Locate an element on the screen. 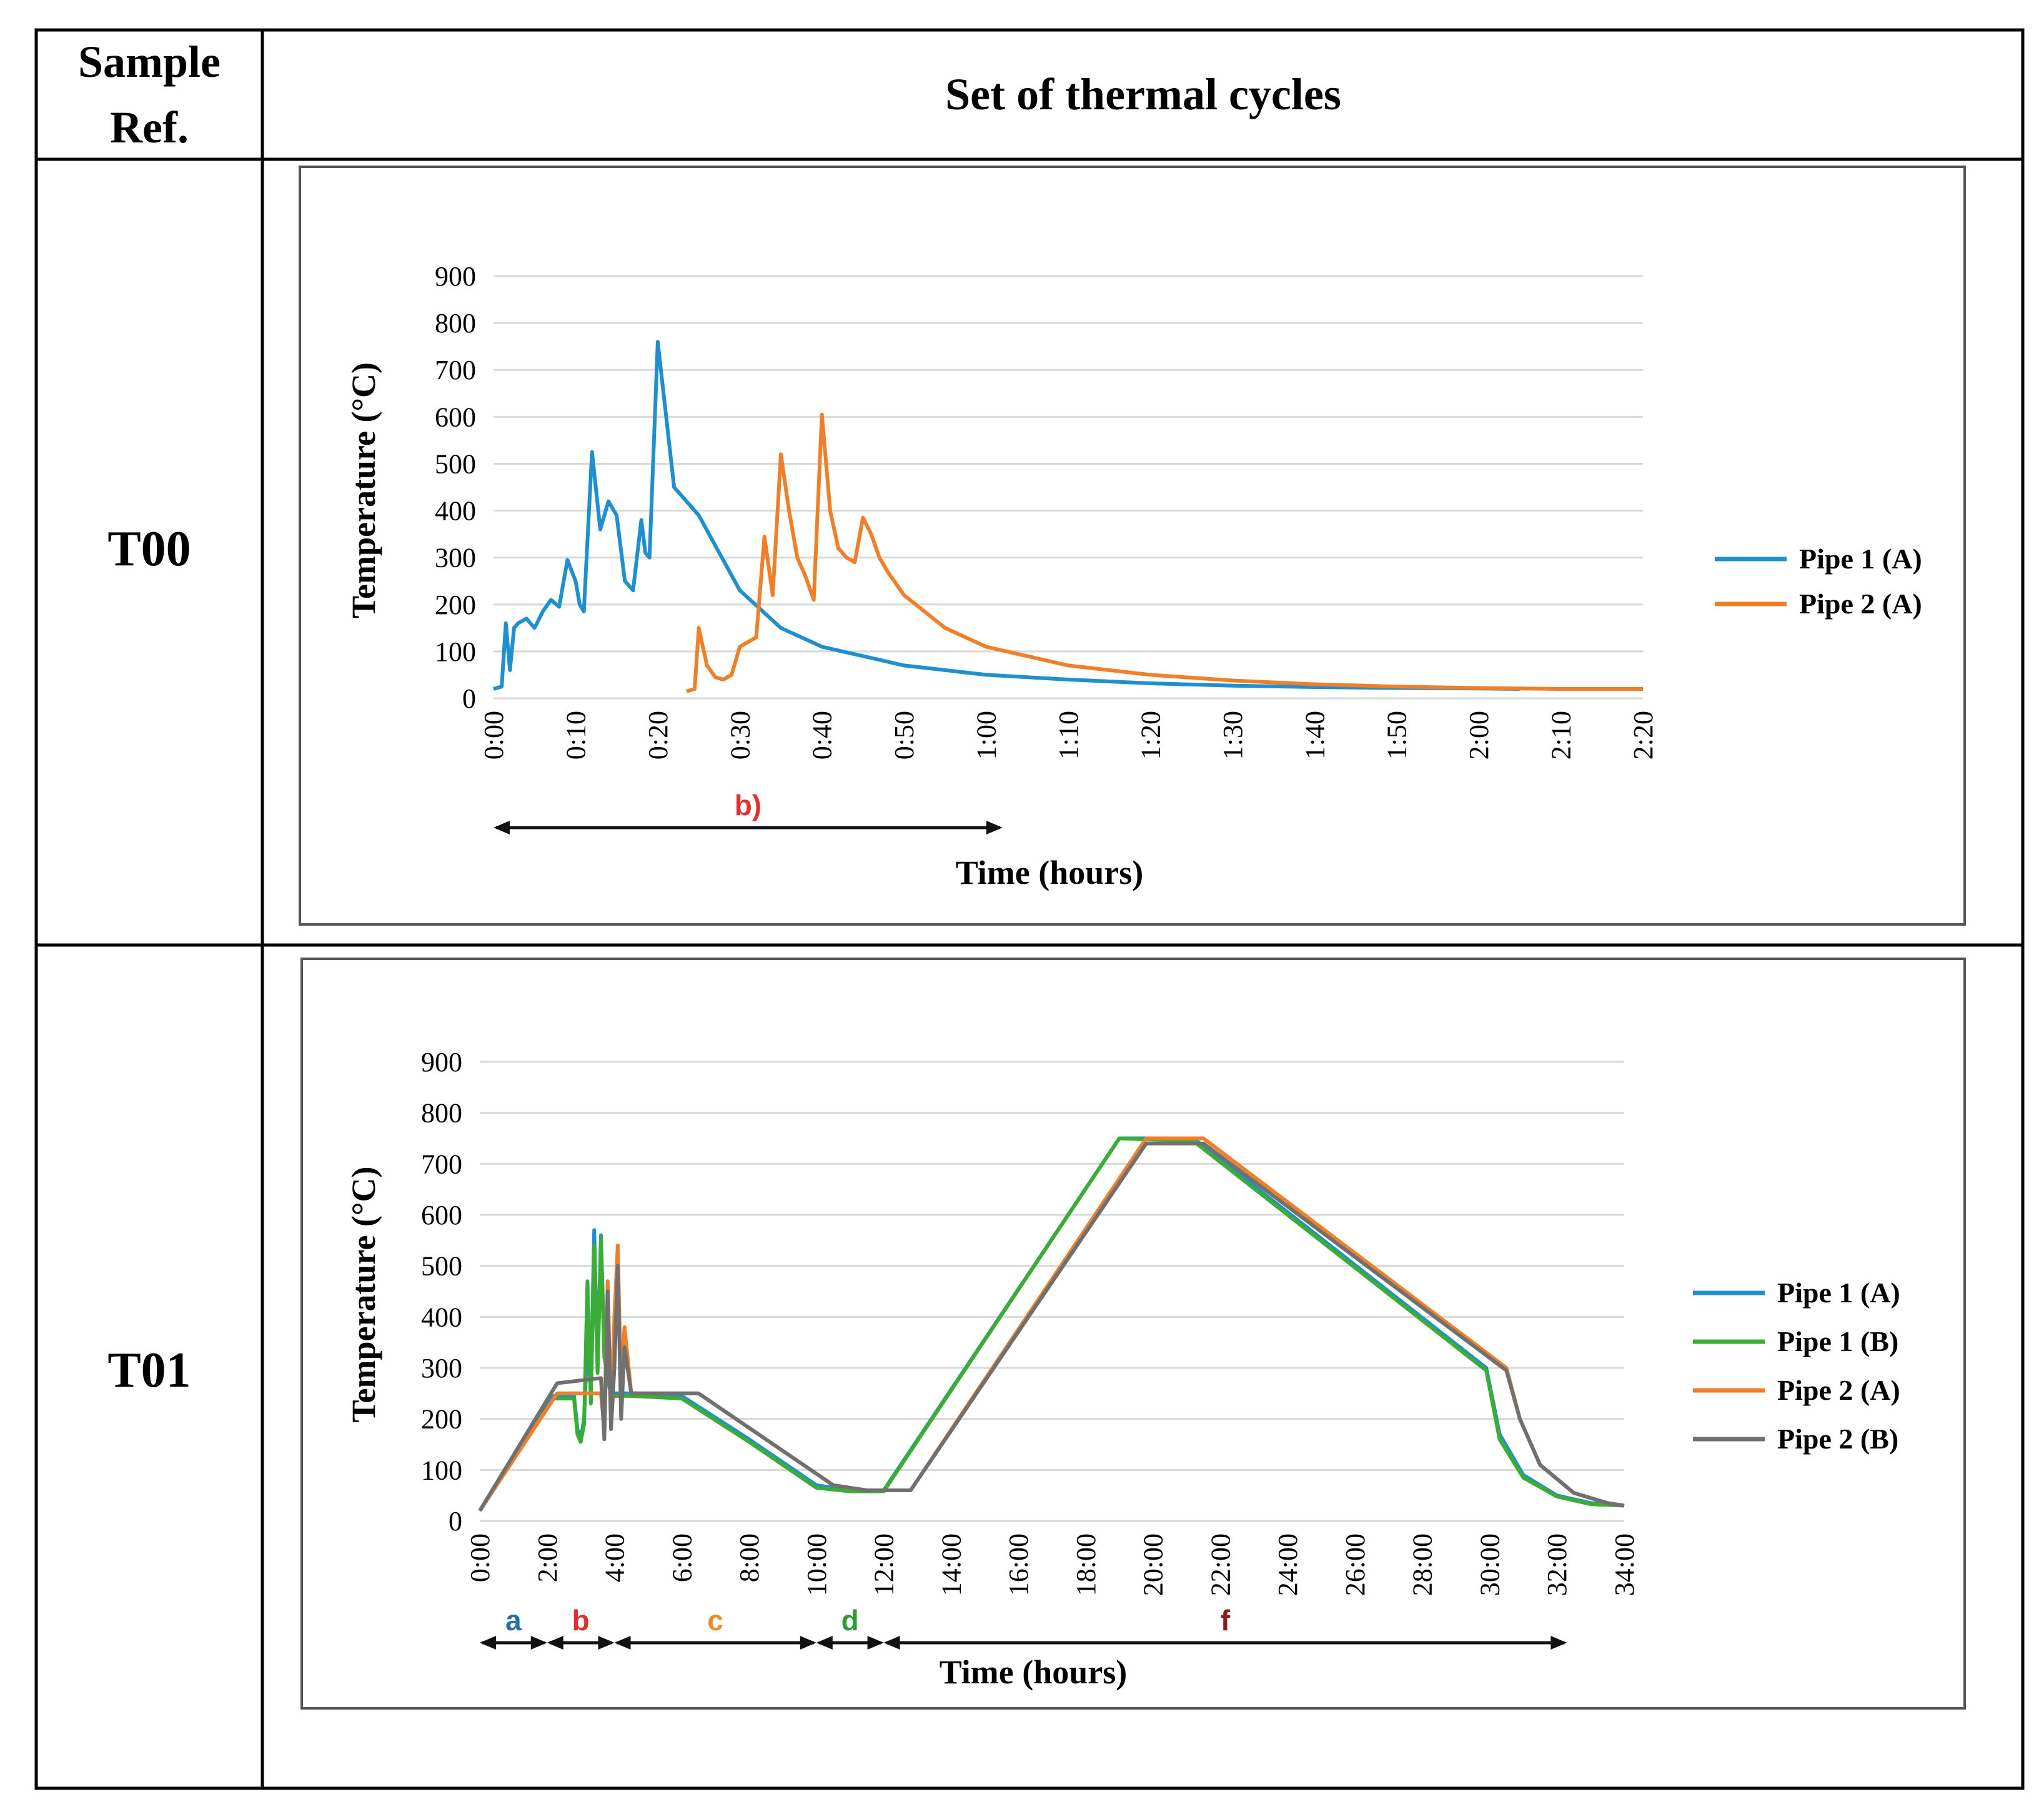  x-tick-label: 0:50 is located at coordinates (904, 736).